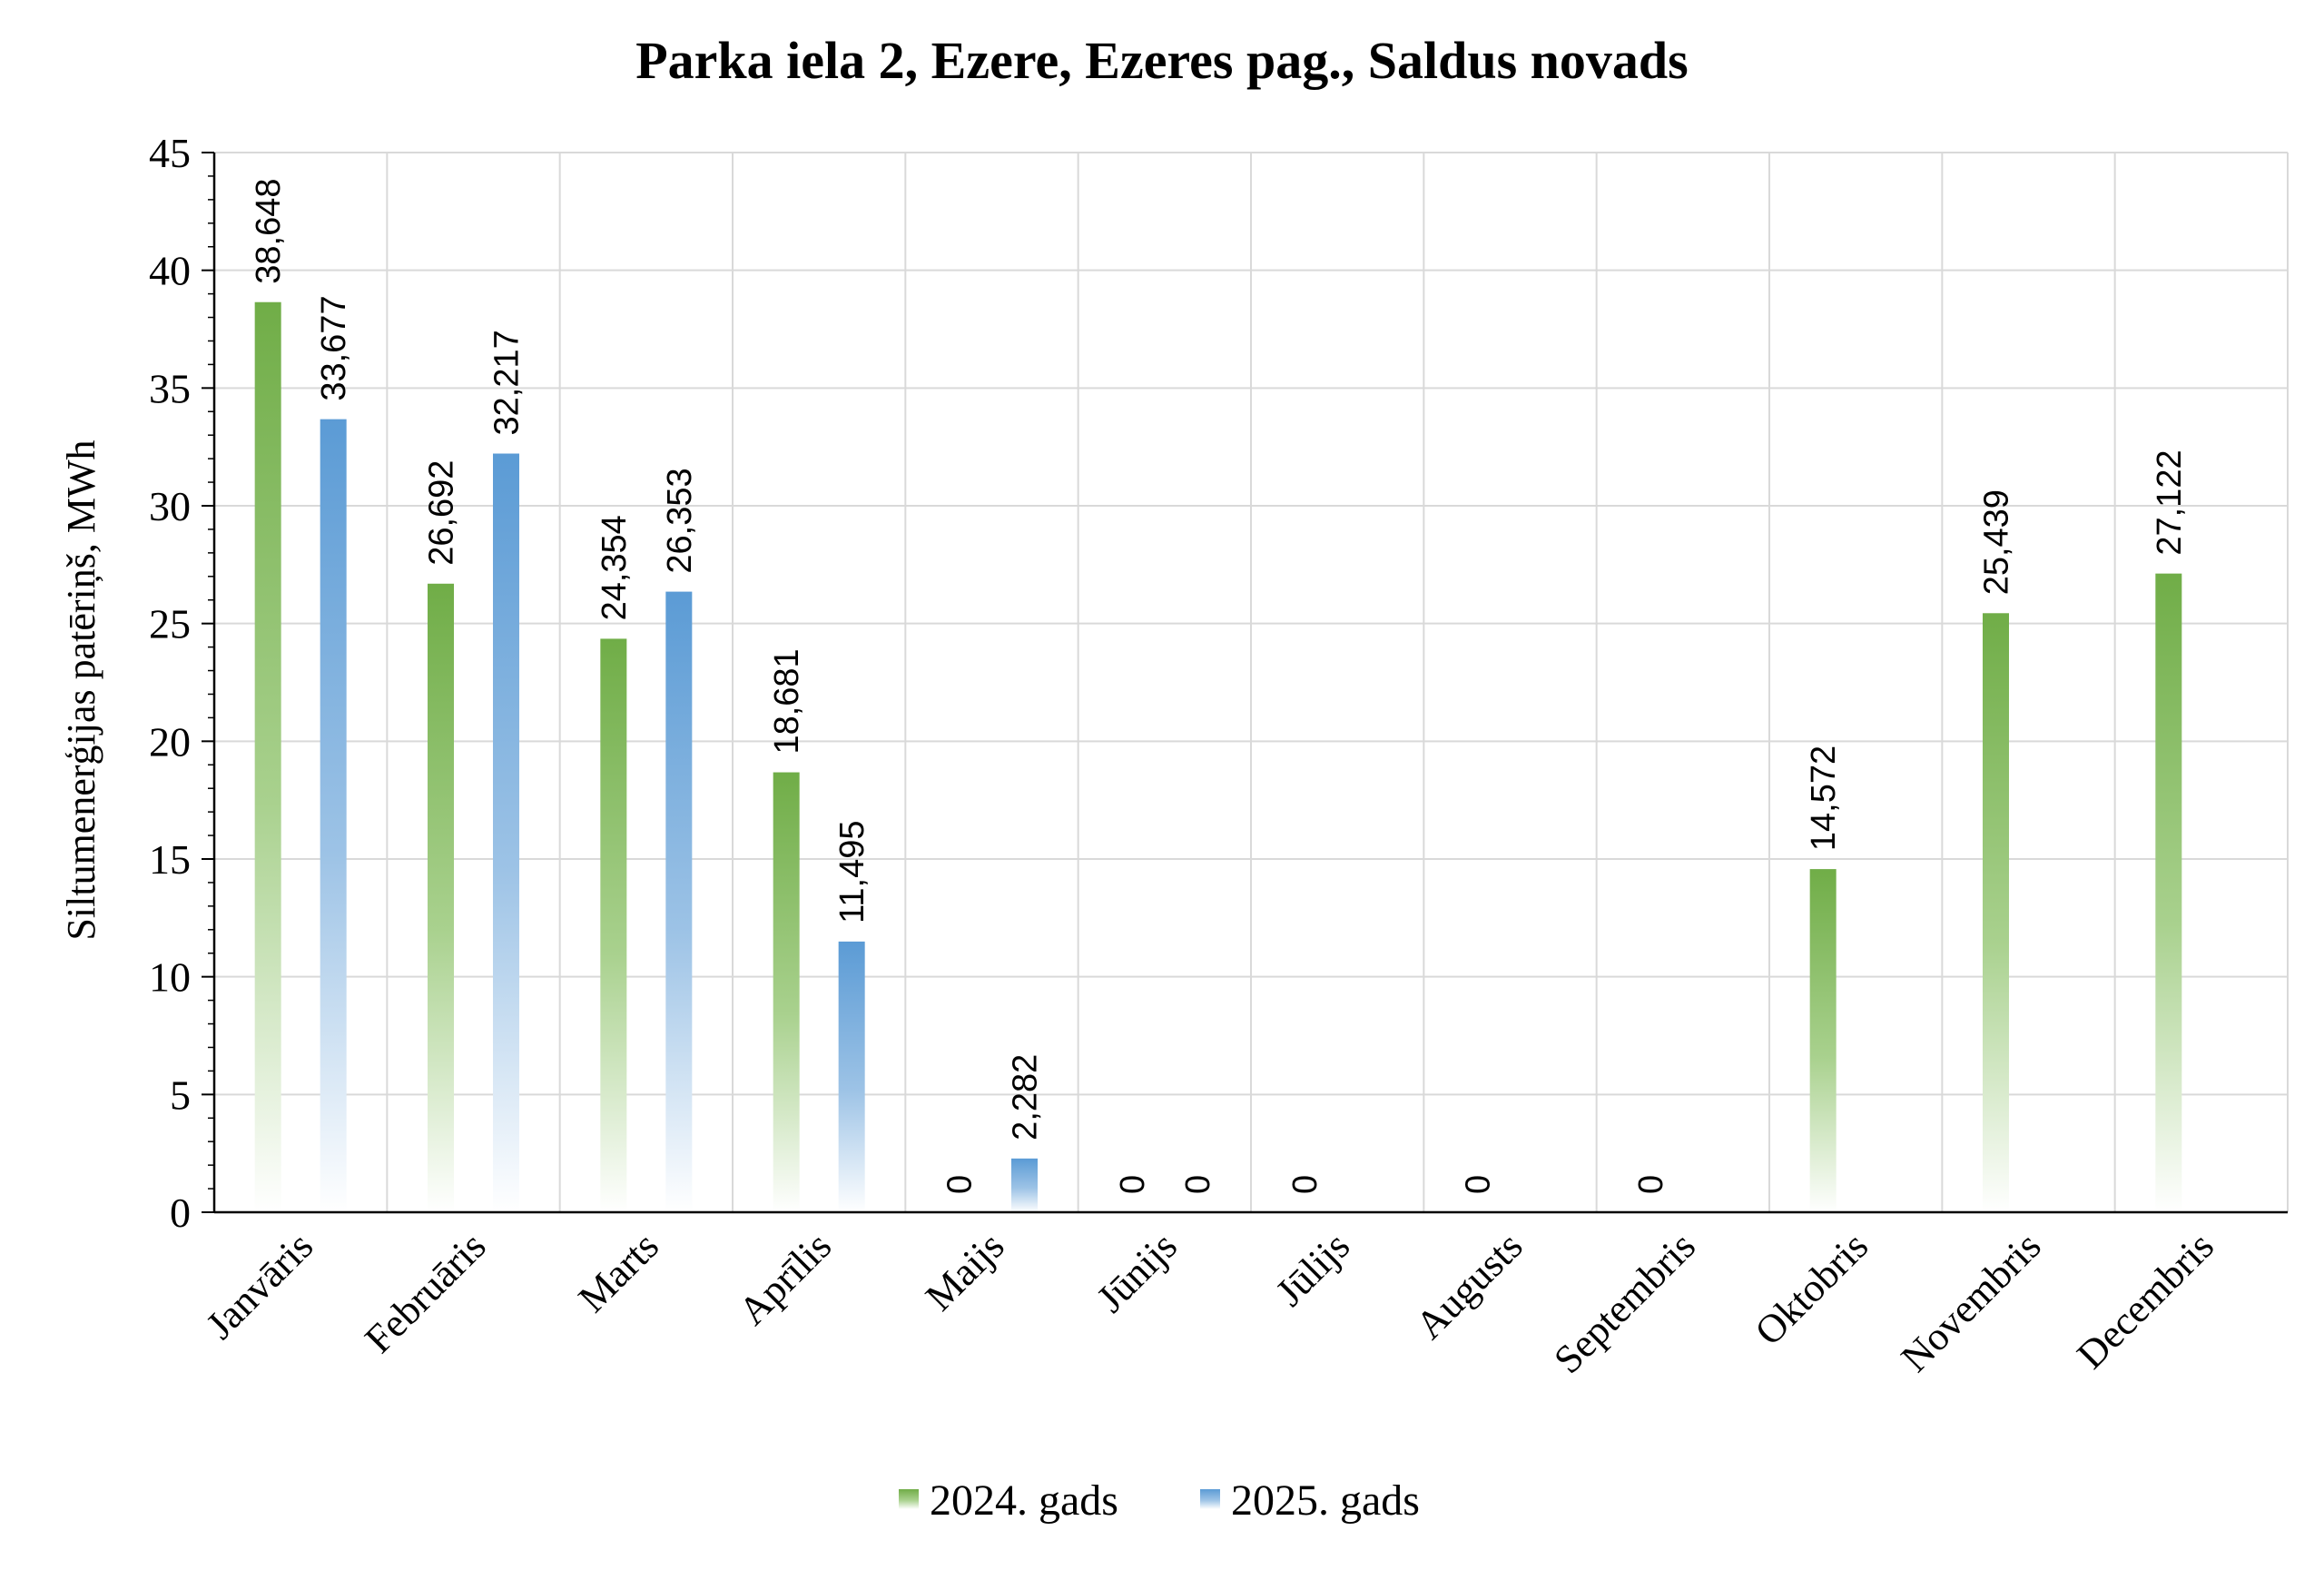 This screenshot has width=2324, height=1580. I want to click on y-axis-label: Siltumenerģijas patēriņš, MWh, so click(81, 690).